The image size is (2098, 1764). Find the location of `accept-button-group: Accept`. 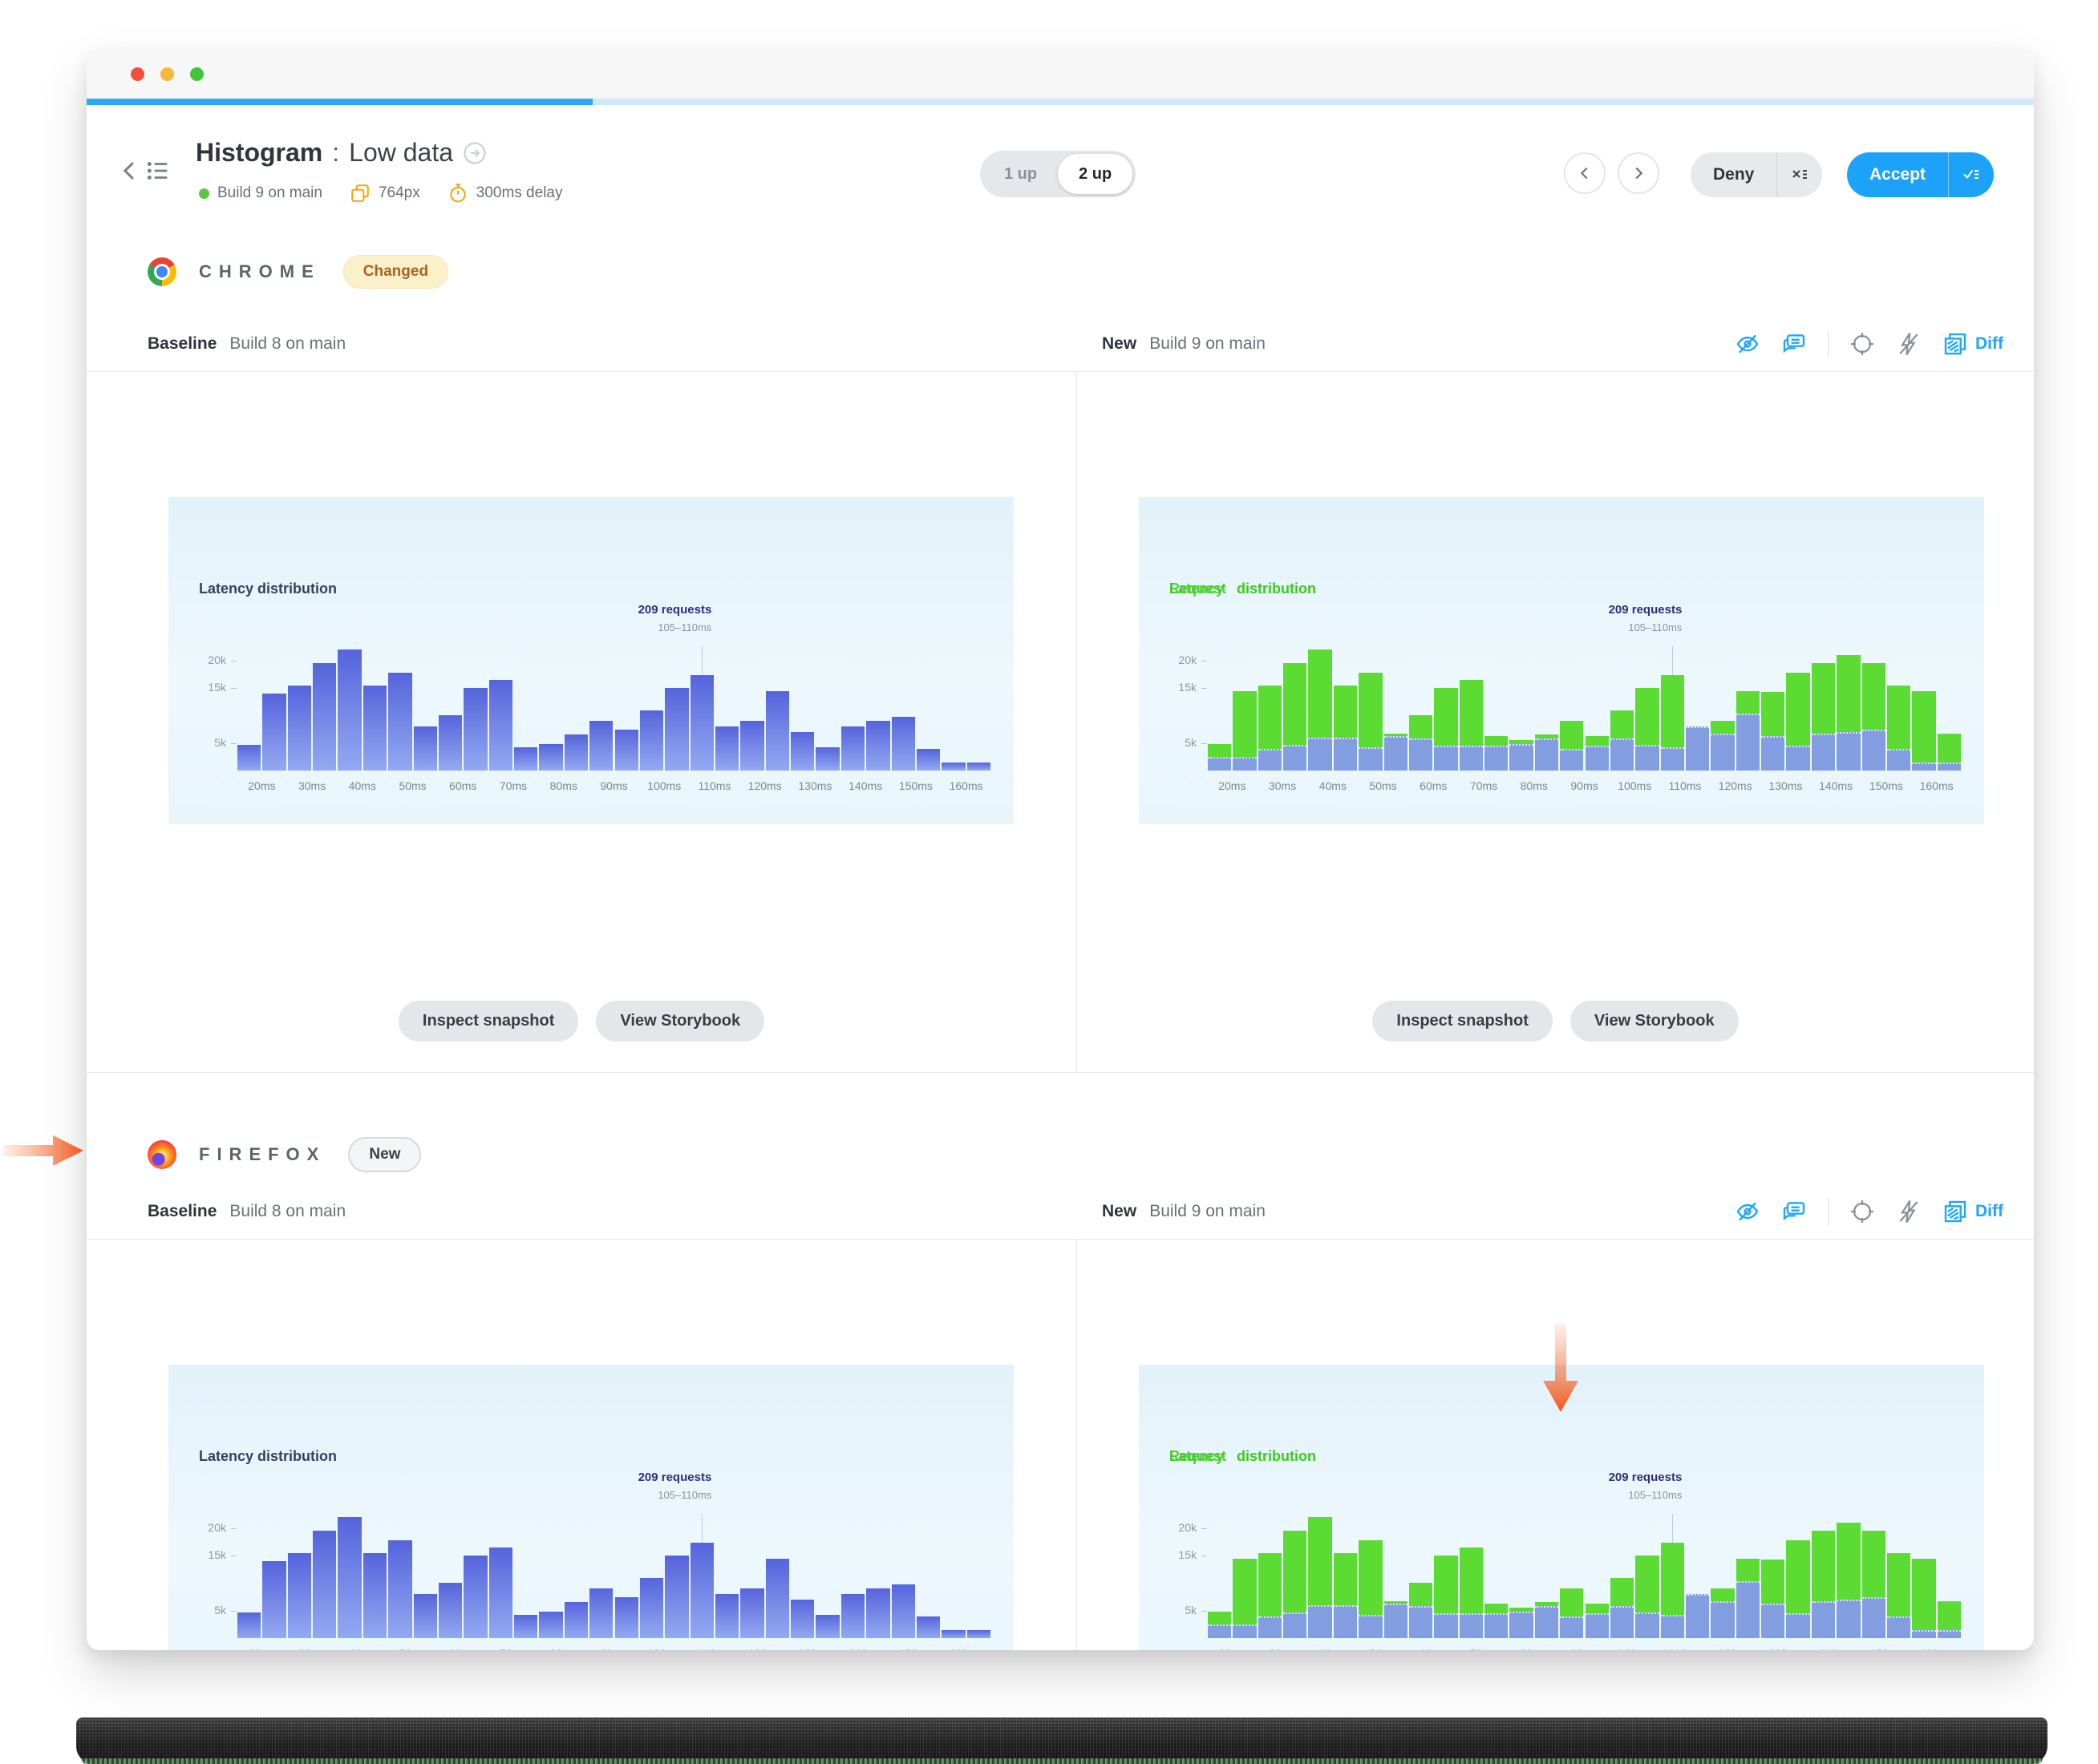

accept-button-group: Accept is located at coordinates (1921, 174).